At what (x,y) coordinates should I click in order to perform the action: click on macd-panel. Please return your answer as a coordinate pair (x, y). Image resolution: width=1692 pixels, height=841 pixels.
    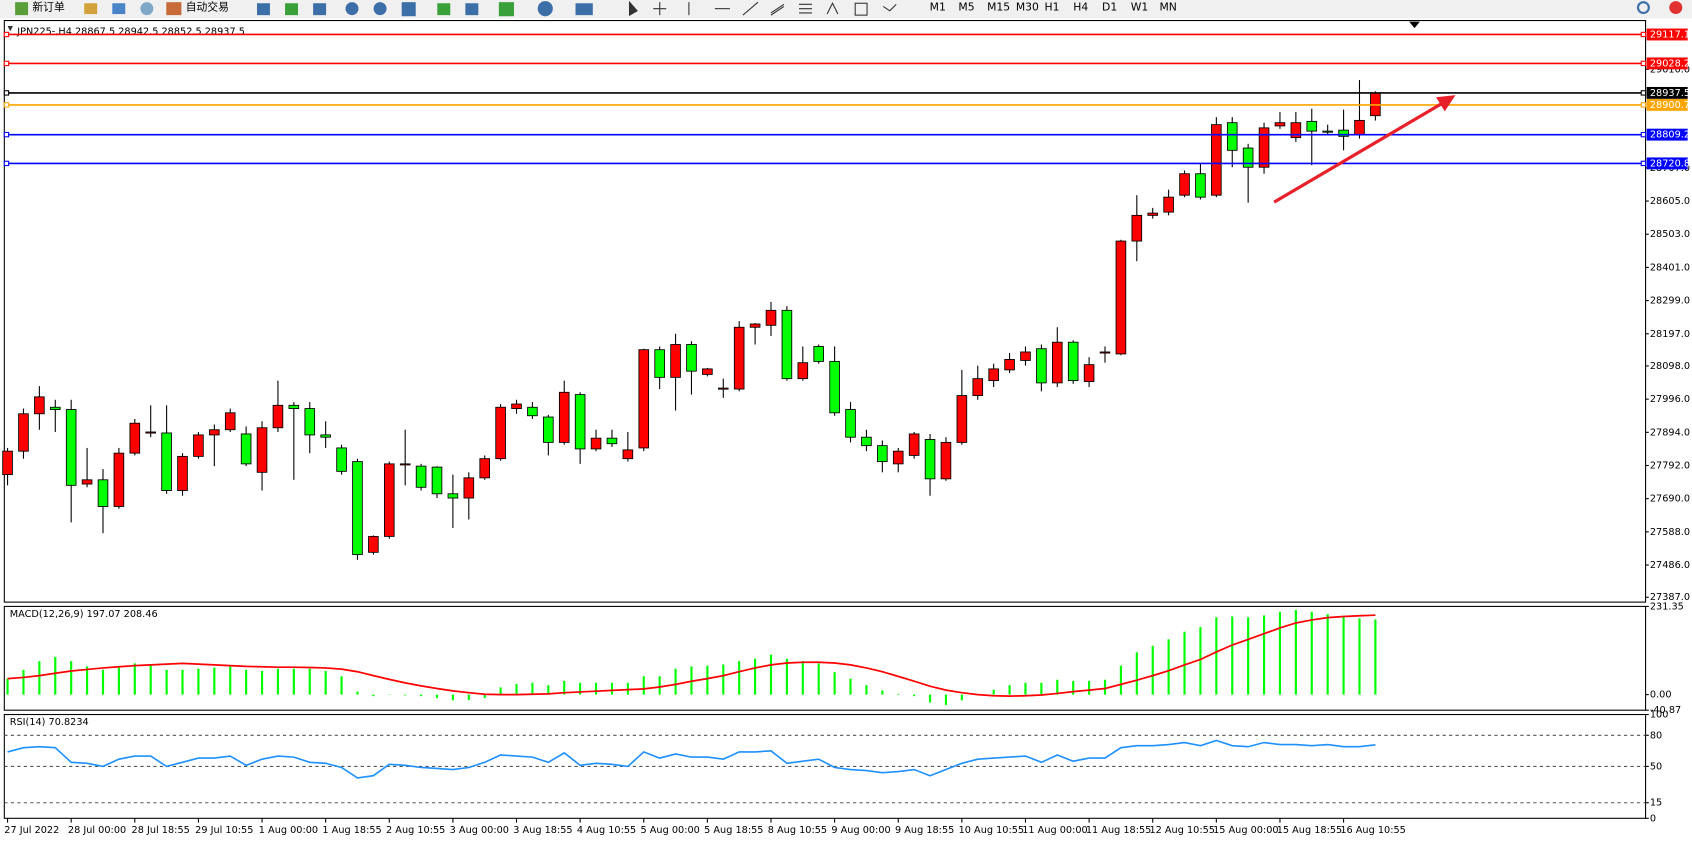
    Looking at the image, I should click on (825, 658).